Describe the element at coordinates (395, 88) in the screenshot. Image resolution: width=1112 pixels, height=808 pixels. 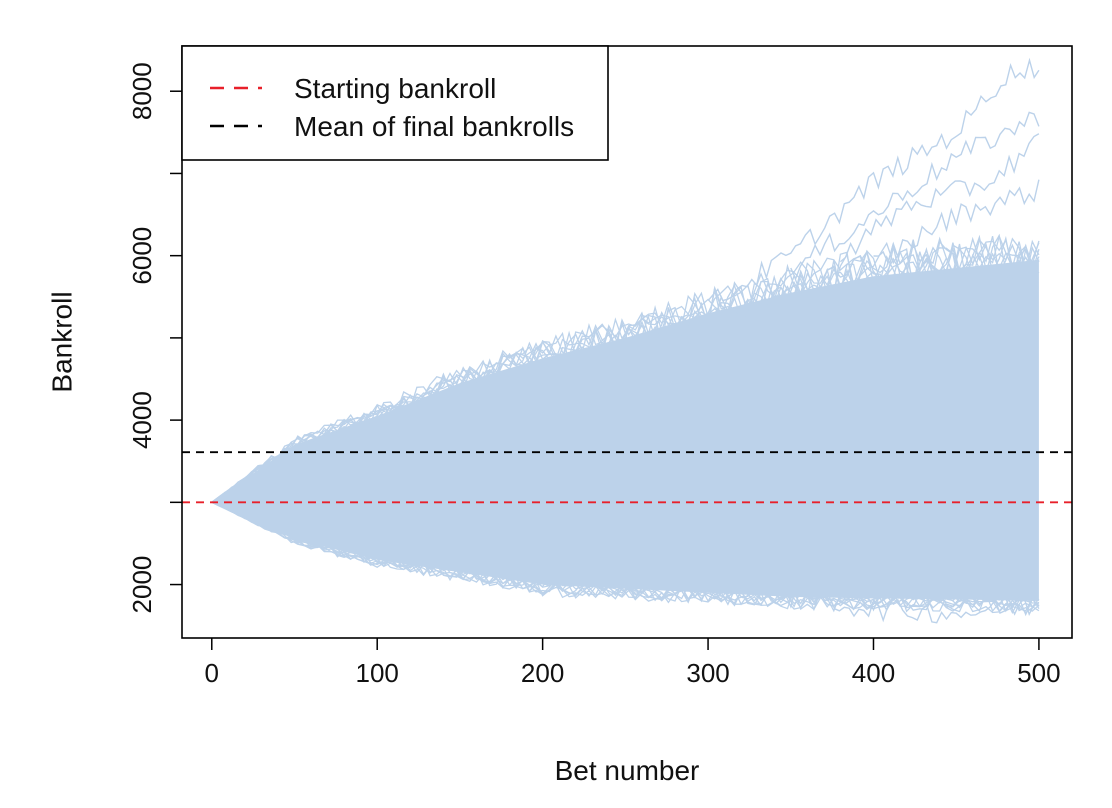
I see `legend-label-starting-bankroll: Starting bankroll` at that location.